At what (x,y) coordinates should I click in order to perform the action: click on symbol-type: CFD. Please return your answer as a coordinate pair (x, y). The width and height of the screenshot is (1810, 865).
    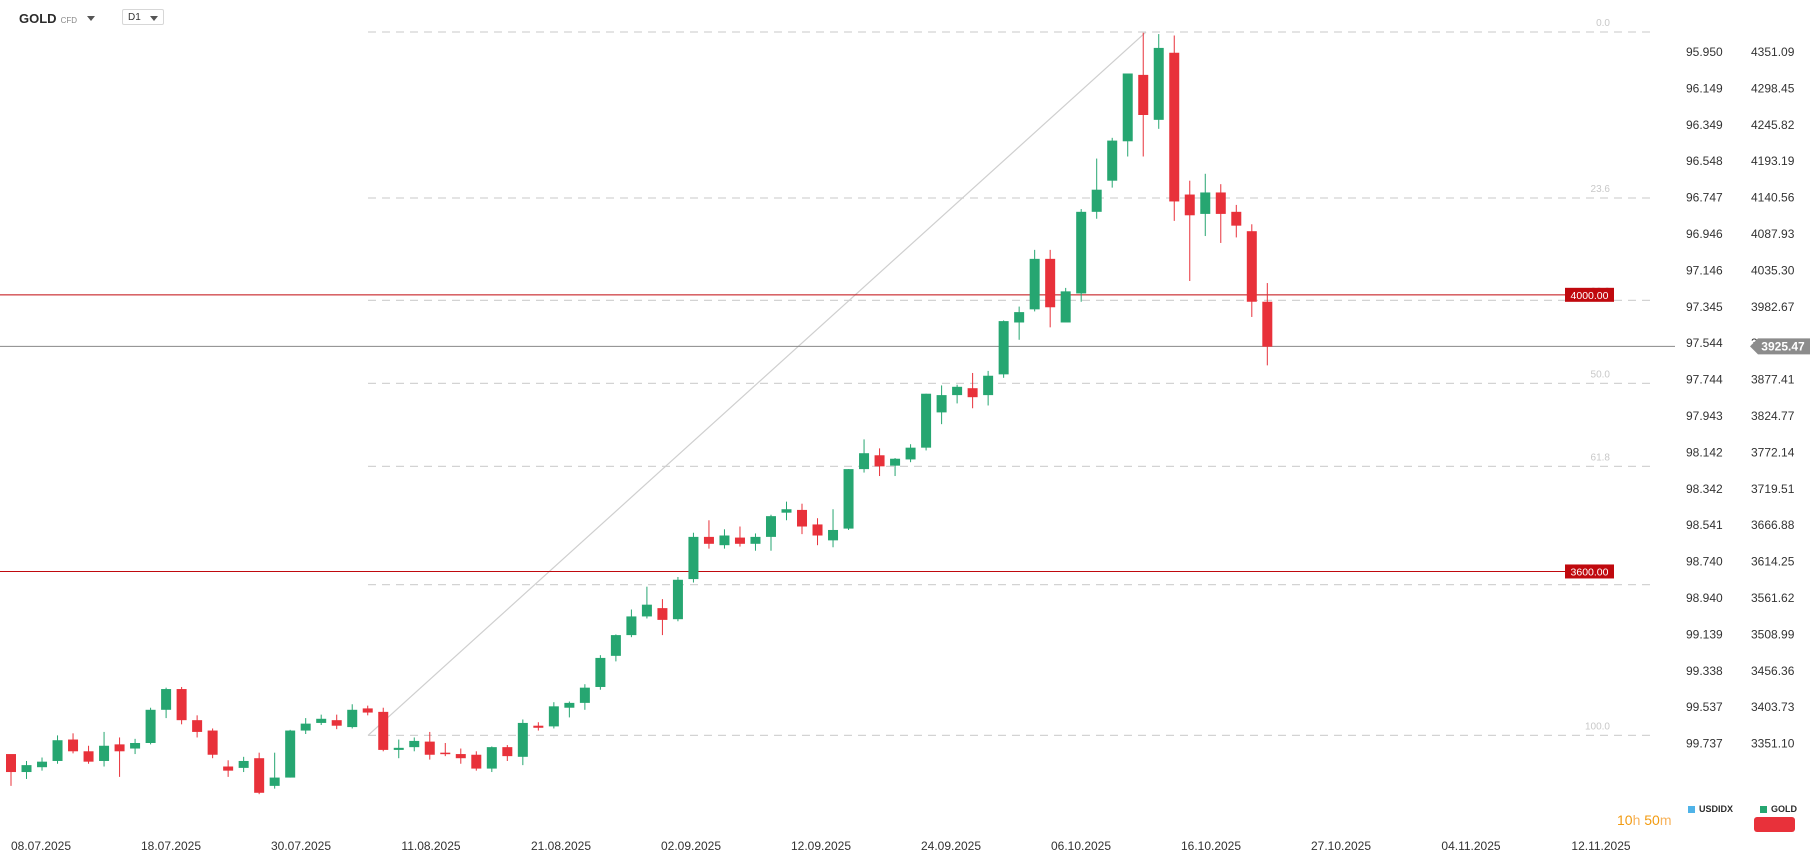
    Looking at the image, I should click on (69, 20).